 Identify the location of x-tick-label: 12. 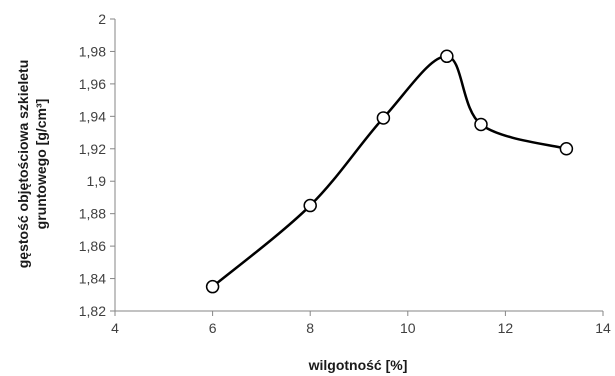
(506, 328).